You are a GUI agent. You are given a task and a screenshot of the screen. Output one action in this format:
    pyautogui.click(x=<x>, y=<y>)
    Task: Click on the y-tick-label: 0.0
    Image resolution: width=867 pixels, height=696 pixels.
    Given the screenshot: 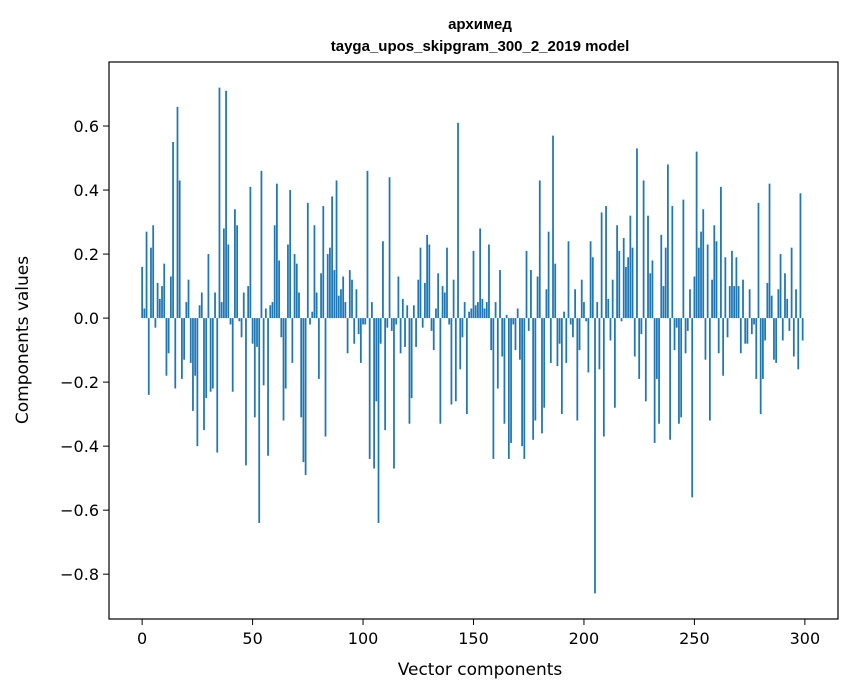 What is the action you would take?
    pyautogui.click(x=86, y=318)
    